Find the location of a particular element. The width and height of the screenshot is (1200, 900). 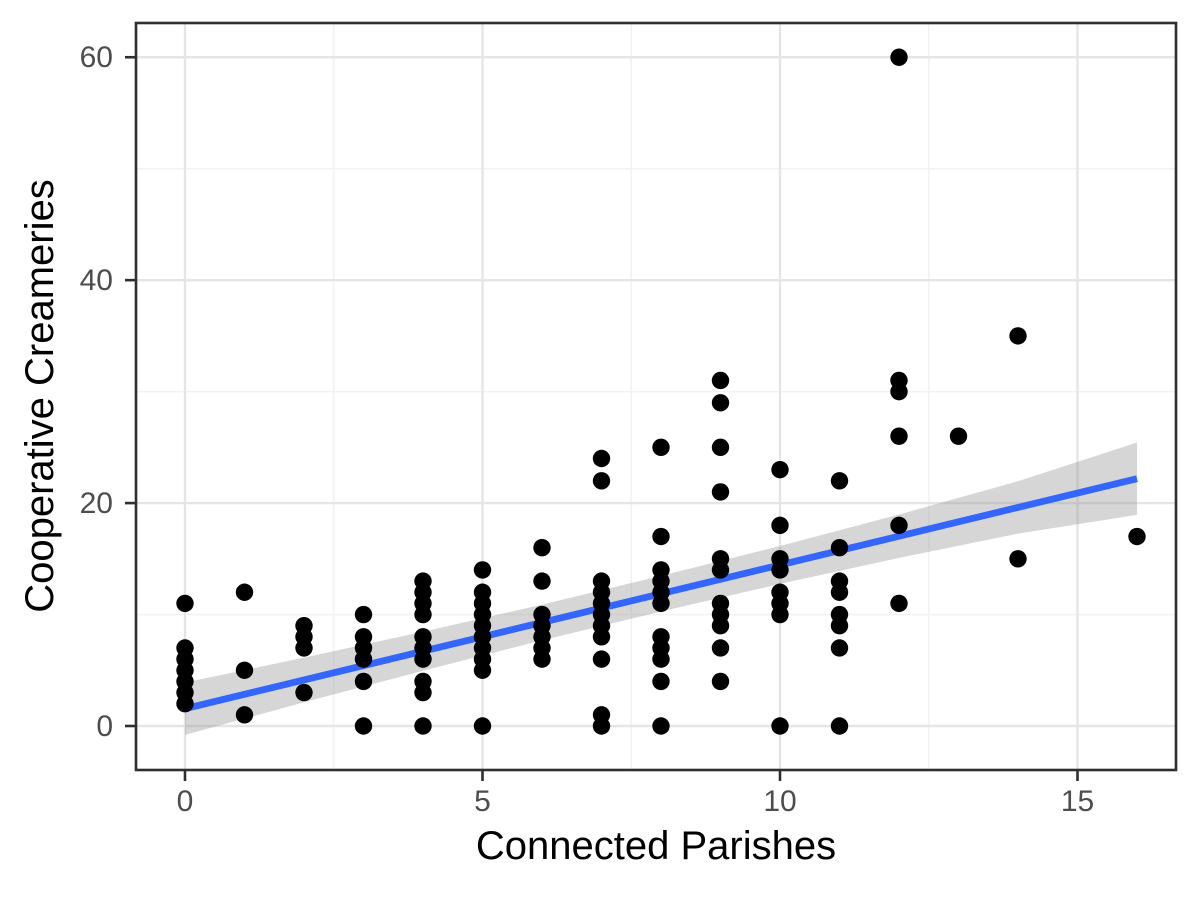

y-tick-label: 20 is located at coordinates (96, 503).